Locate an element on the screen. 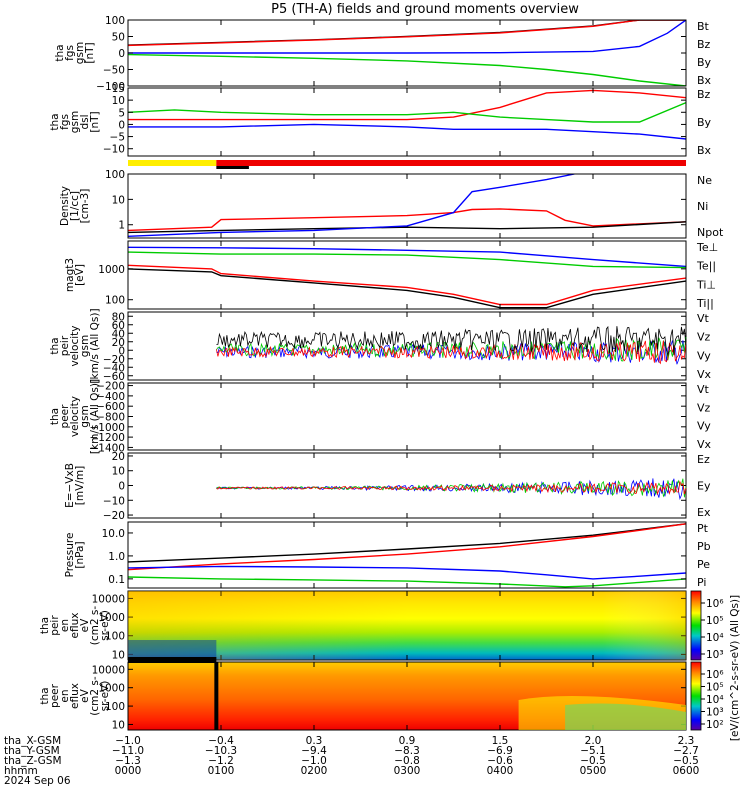  panel-temperature: 1000 100 magt3[eV] Te⊥ Te|| Ti⊥ Ti|| is located at coordinates (391, 275).